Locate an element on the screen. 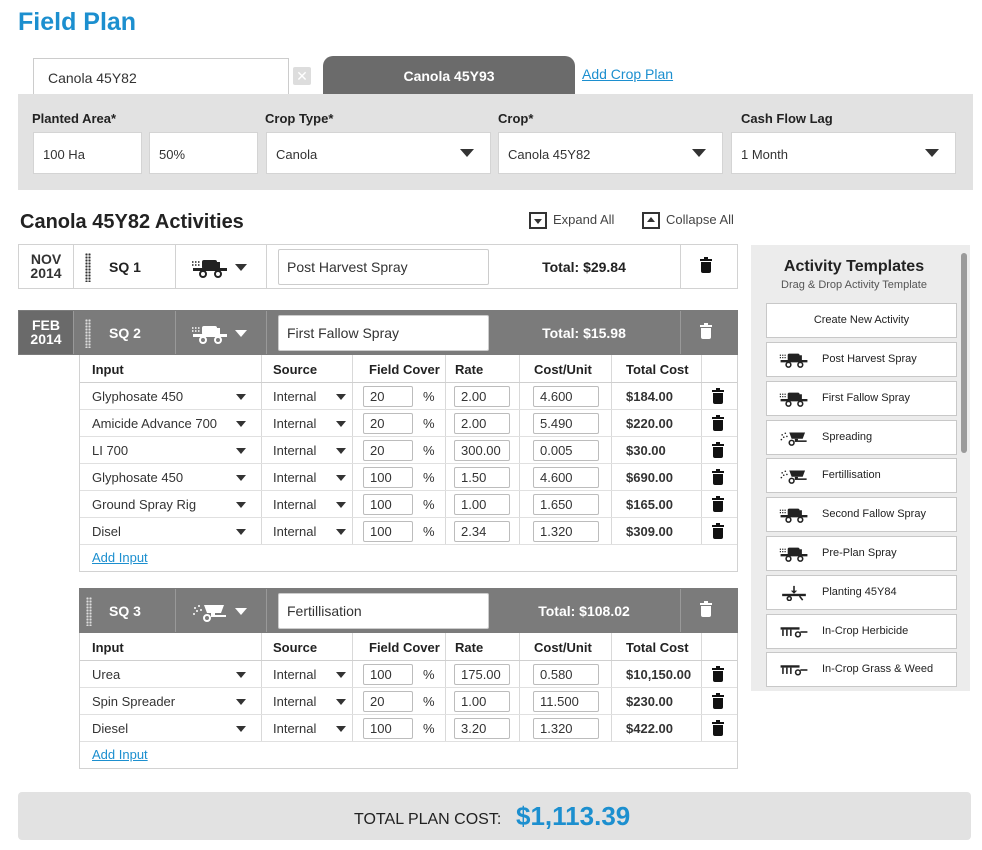 The image size is (982, 850). input-select: Urea is located at coordinates (106, 674).